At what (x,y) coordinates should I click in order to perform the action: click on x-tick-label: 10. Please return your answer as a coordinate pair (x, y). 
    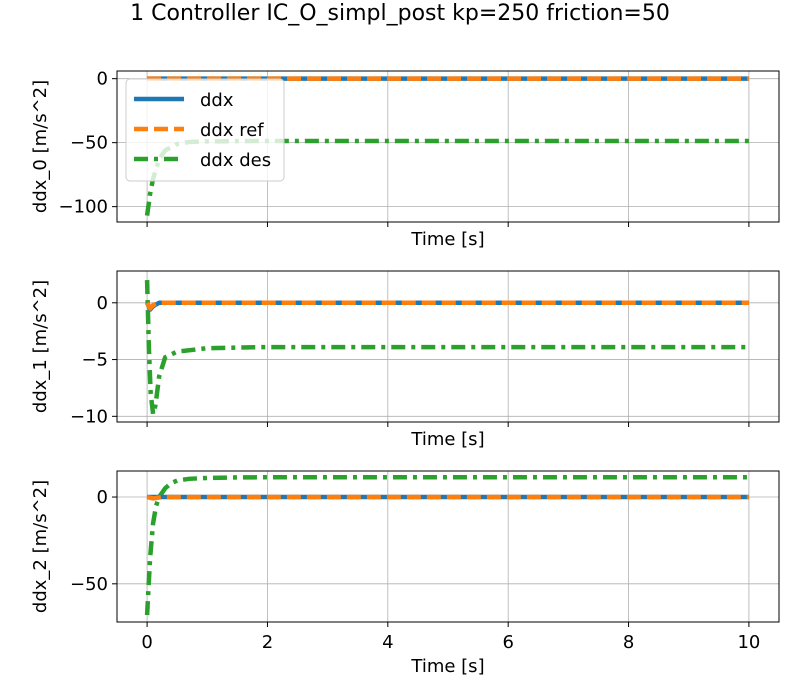
    Looking at the image, I should click on (748, 642).